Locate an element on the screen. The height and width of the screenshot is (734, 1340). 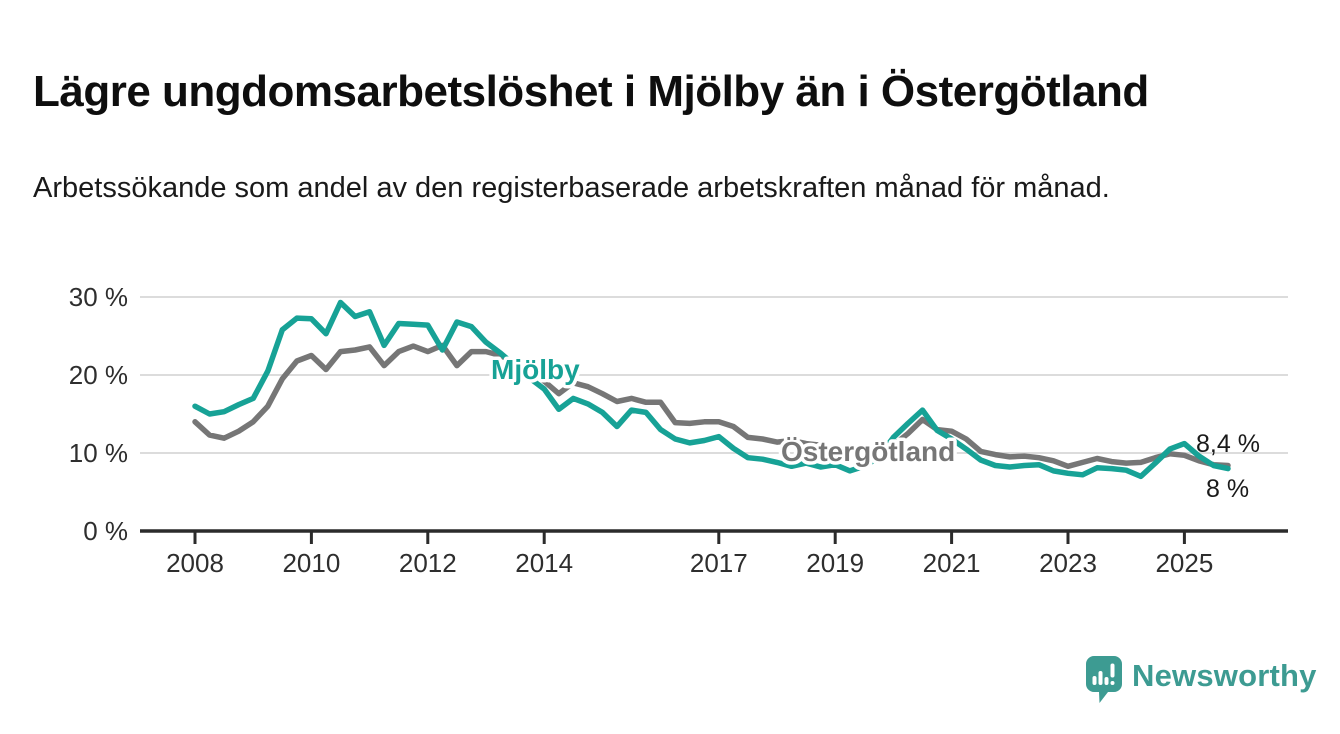
logo-exclamation-bar is located at coordinates (1112, 670).